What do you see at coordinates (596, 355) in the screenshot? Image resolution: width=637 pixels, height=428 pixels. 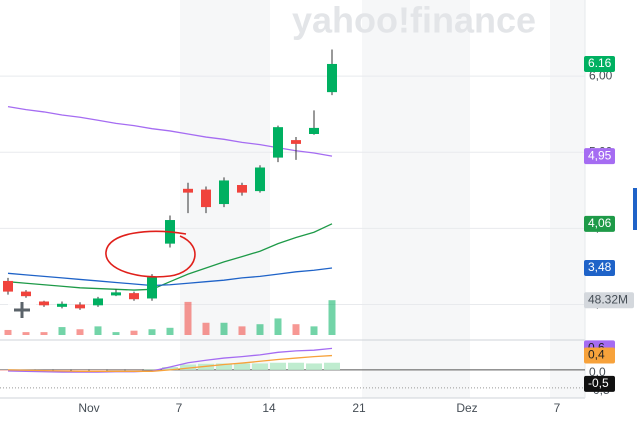 I see `price-badge-label: 0,4` at bounding box center [596, 355].